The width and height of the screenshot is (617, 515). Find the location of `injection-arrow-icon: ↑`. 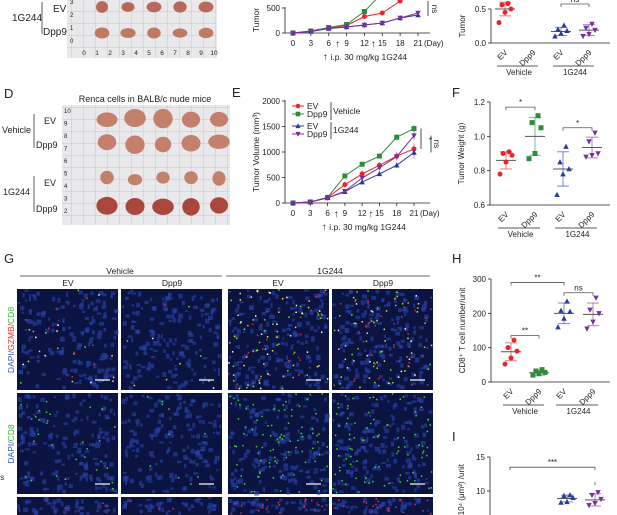

injection-arrow-icon: ↑ is located at coordinates (373, 44).